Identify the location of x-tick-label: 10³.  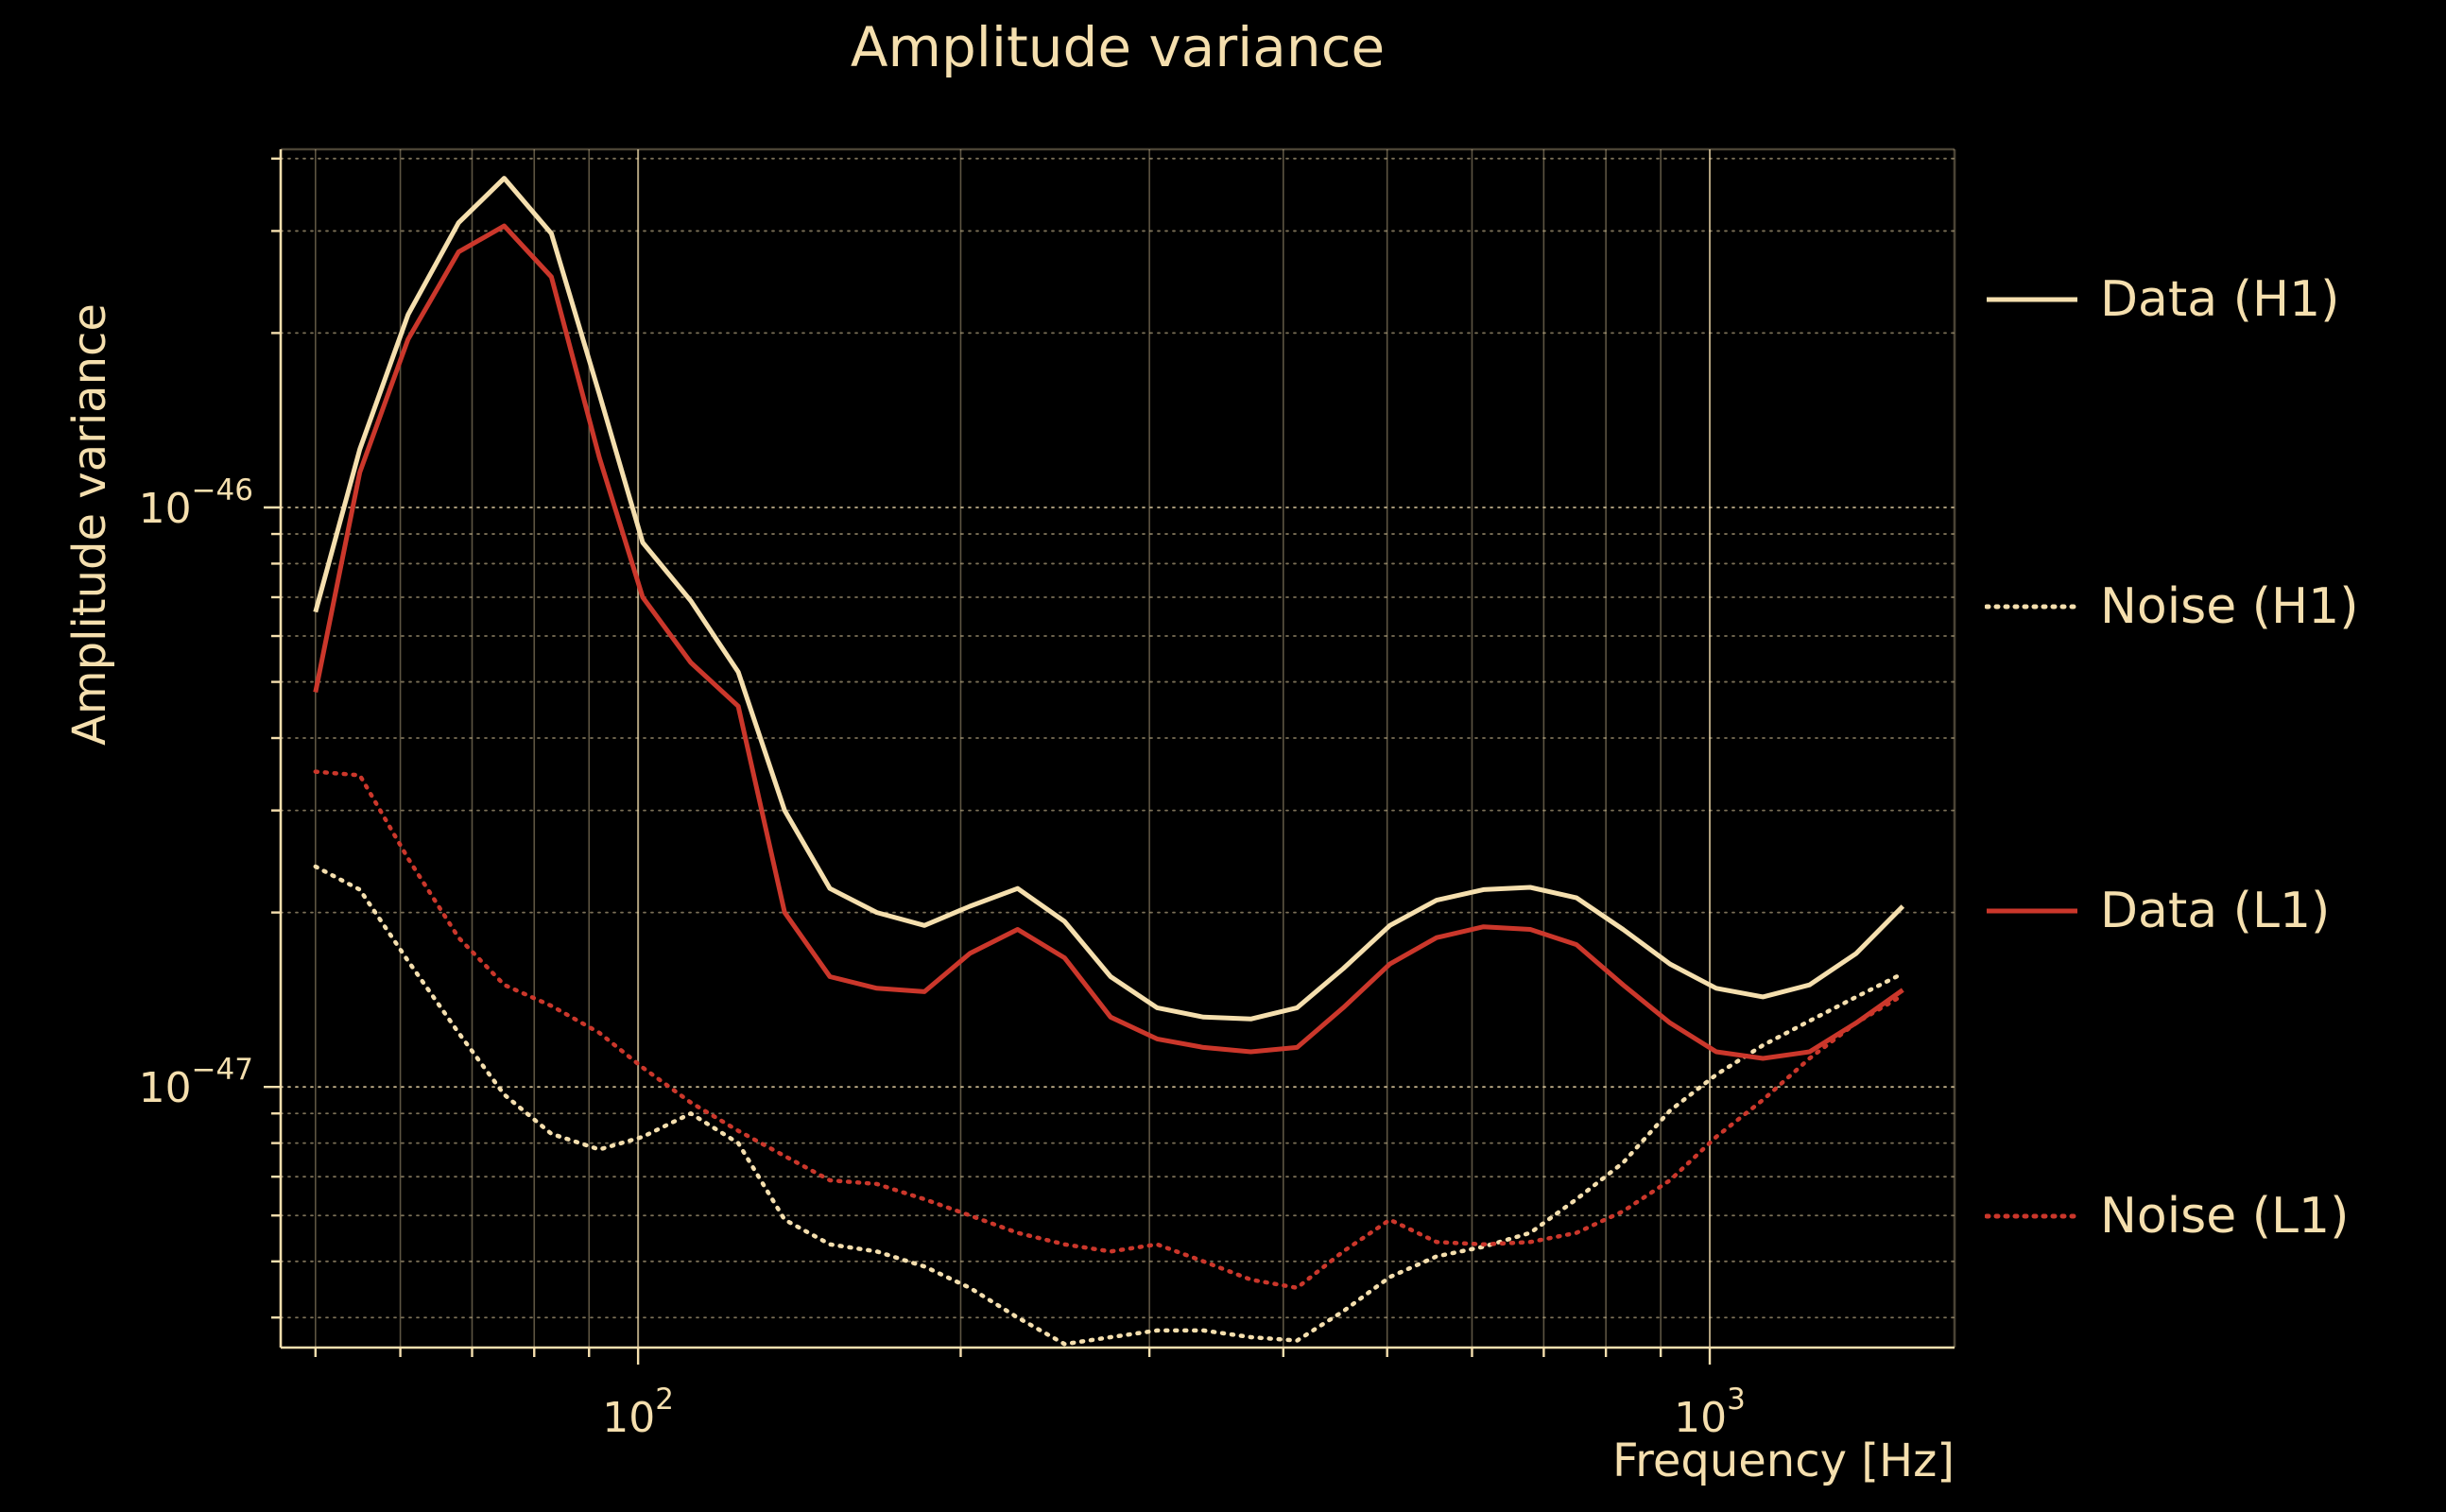
(1710, 1412).